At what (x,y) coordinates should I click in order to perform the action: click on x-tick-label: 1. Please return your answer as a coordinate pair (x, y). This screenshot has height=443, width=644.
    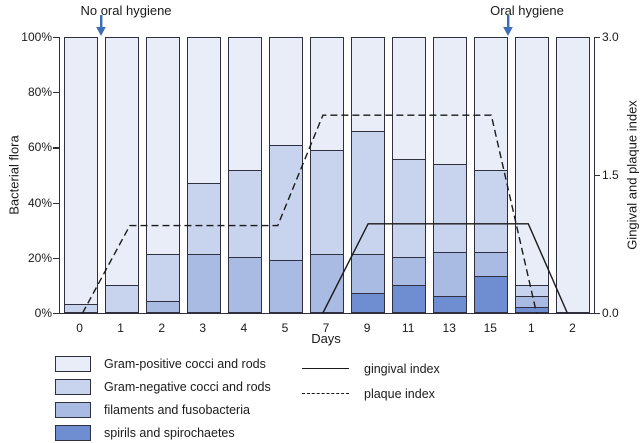
    Looking at the image, I should click on (120, 328).